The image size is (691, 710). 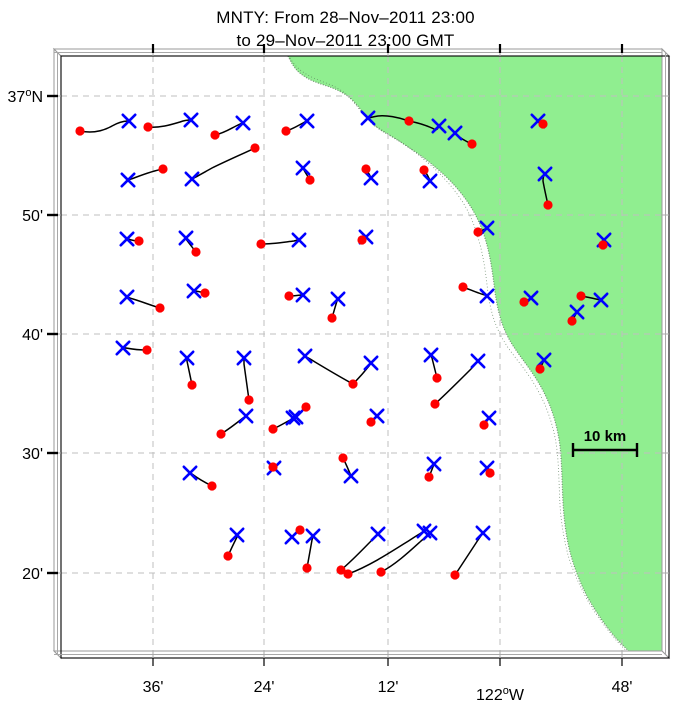 I want to click on y-axis-tick-labels: 37oN 50' 40' 30' 20', so click(x=25, y=335).